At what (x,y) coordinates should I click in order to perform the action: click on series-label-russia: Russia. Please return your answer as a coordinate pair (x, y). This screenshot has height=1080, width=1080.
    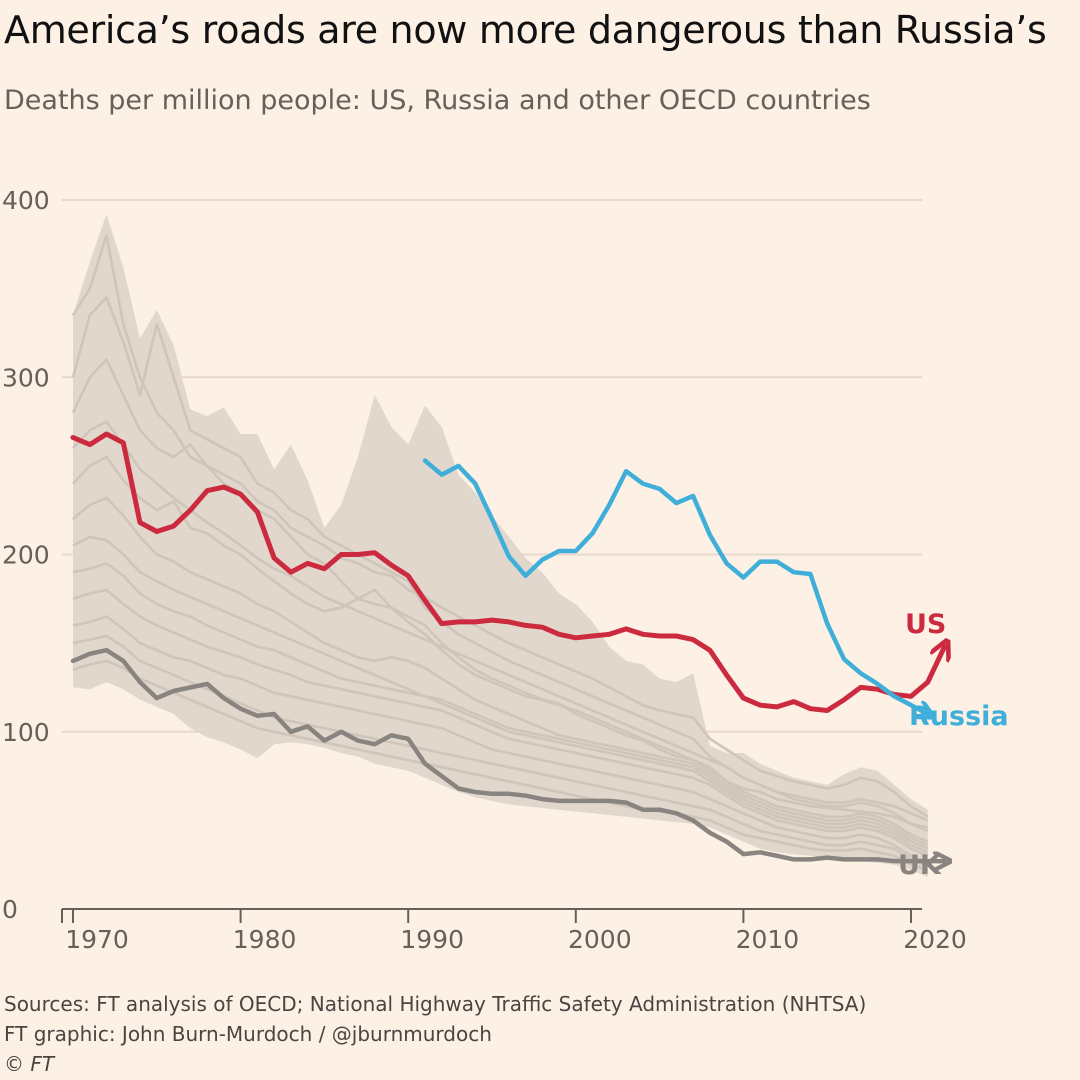
    Looking at the image, I should click on (959, 716).